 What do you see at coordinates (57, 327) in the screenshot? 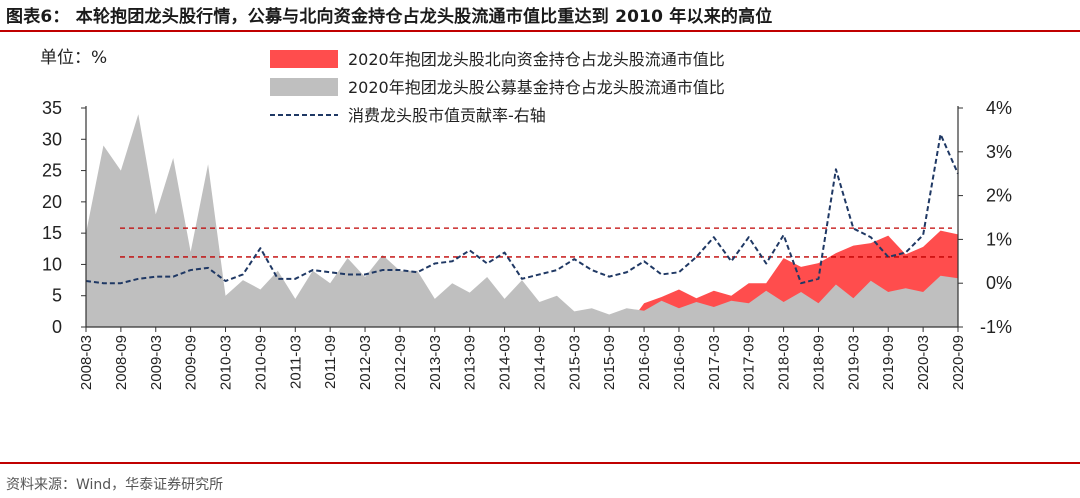
I see `left-tick-label: 0` at bounding box center [57, 327].